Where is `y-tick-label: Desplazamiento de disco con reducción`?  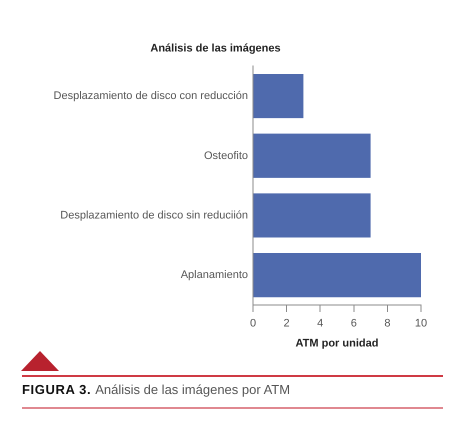
y-tick-label: Desplazamiento de disco con reducción is located at coordinates (151, 96).